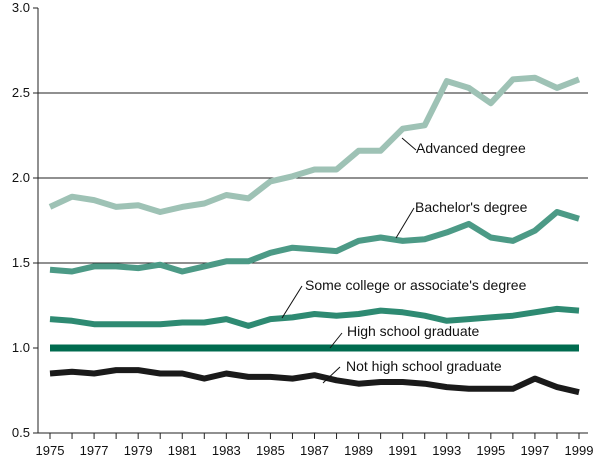 Image resolution: width=609 pixels, height=465 pixels. Describe the element at coordinates (94, 450) in the screenshot. I see `x-tick-label: 1977` at that location.